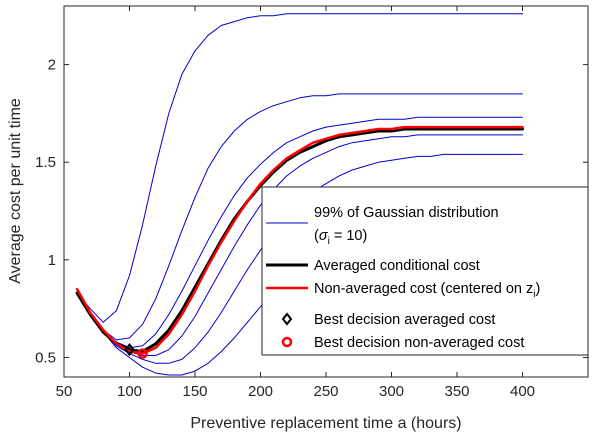 This screenshot has width=595, height=441. I want to click on y-tick-label-2: 2, so click(52, 65).